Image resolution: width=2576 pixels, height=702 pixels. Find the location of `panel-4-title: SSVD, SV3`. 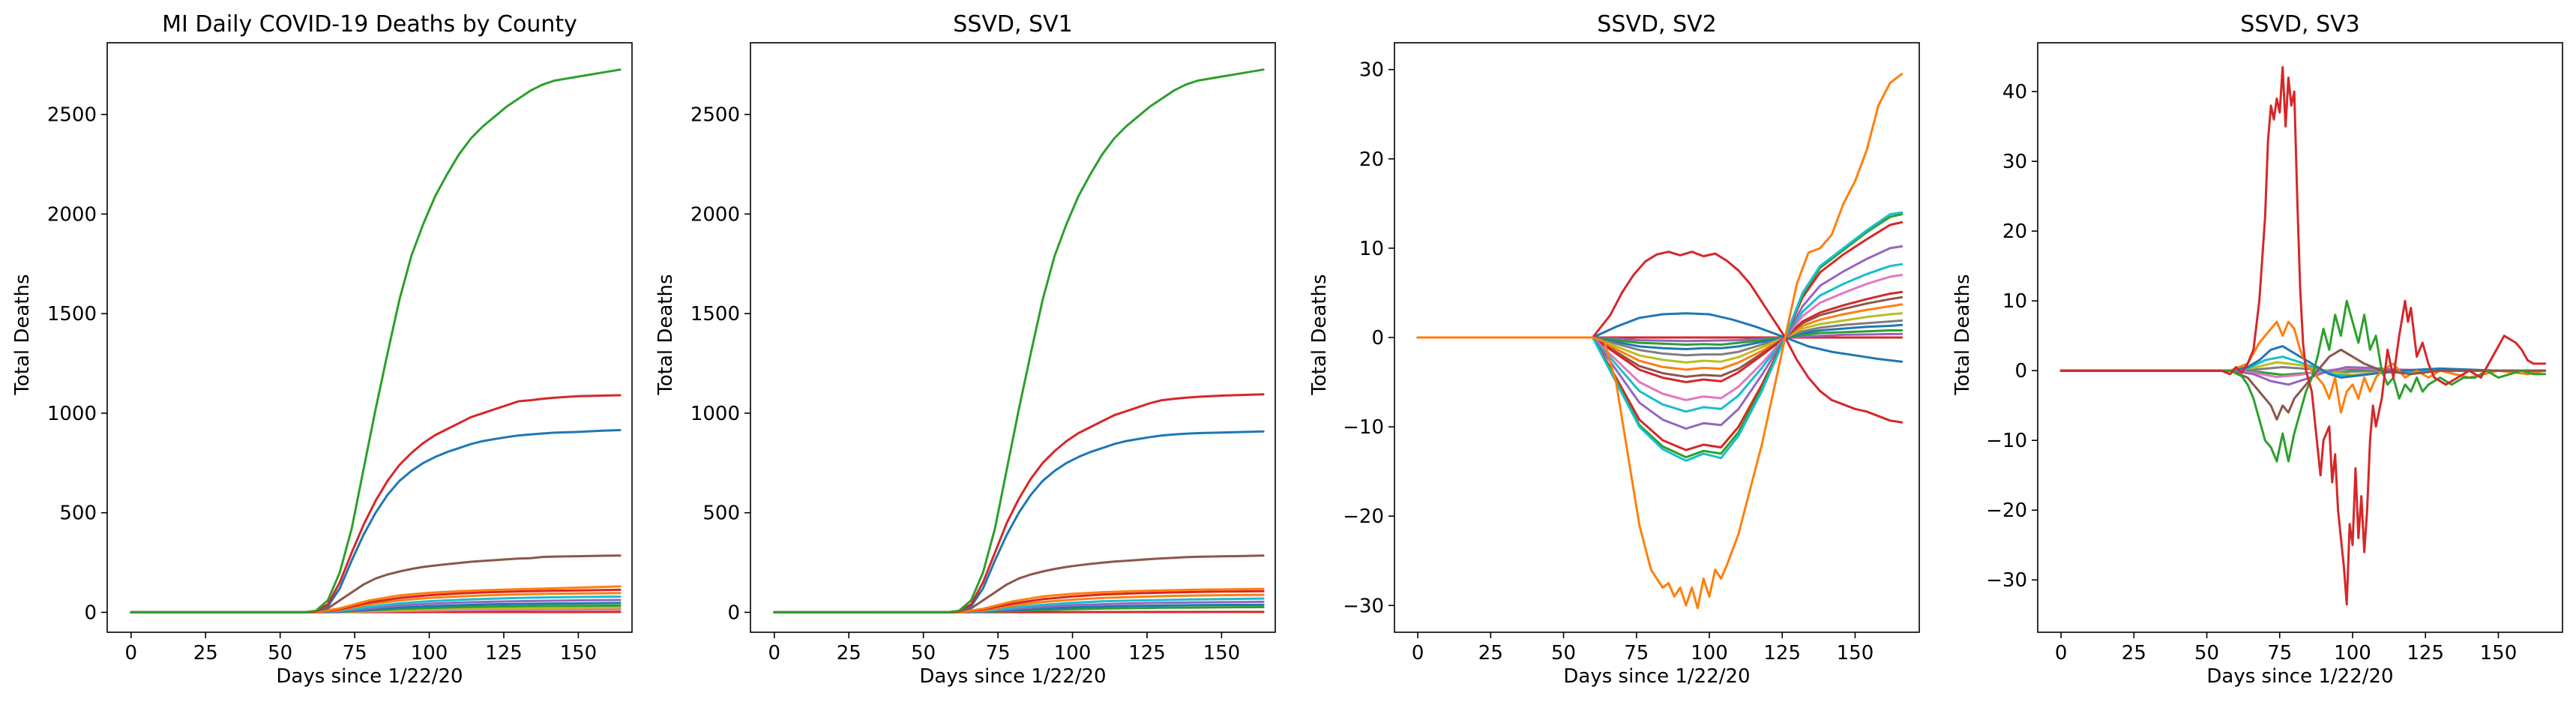

panel-4-title: SSVD, SV3 is located at coordinates (2300, 24).